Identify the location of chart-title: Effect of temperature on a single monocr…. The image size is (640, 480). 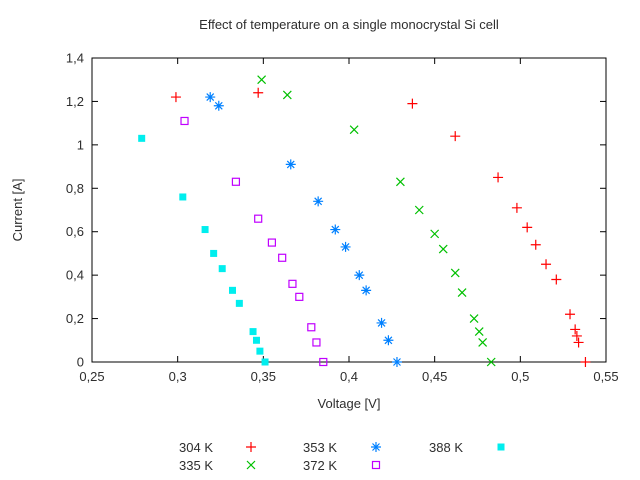
(349, 24).